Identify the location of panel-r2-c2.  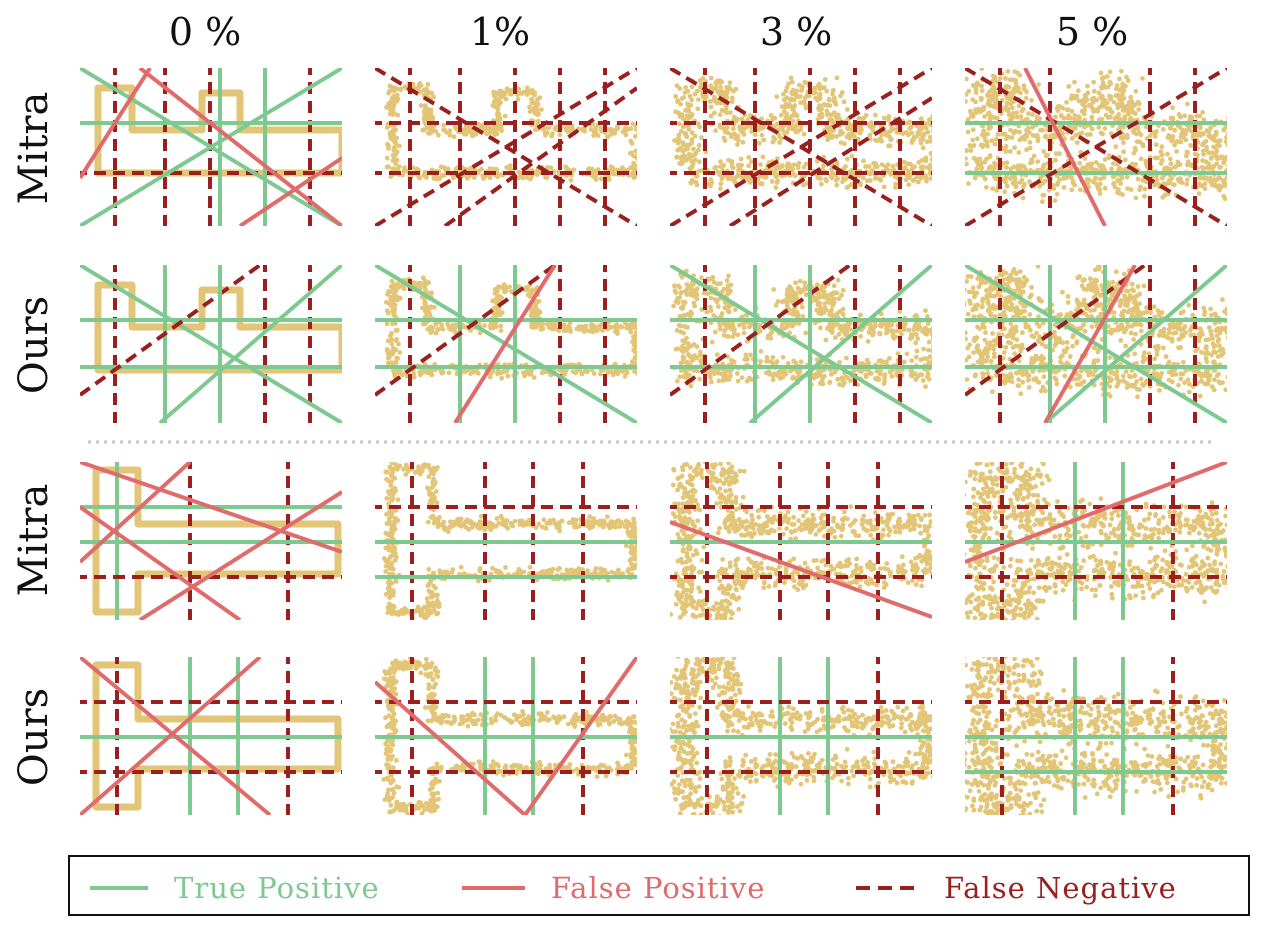
(801, 541).